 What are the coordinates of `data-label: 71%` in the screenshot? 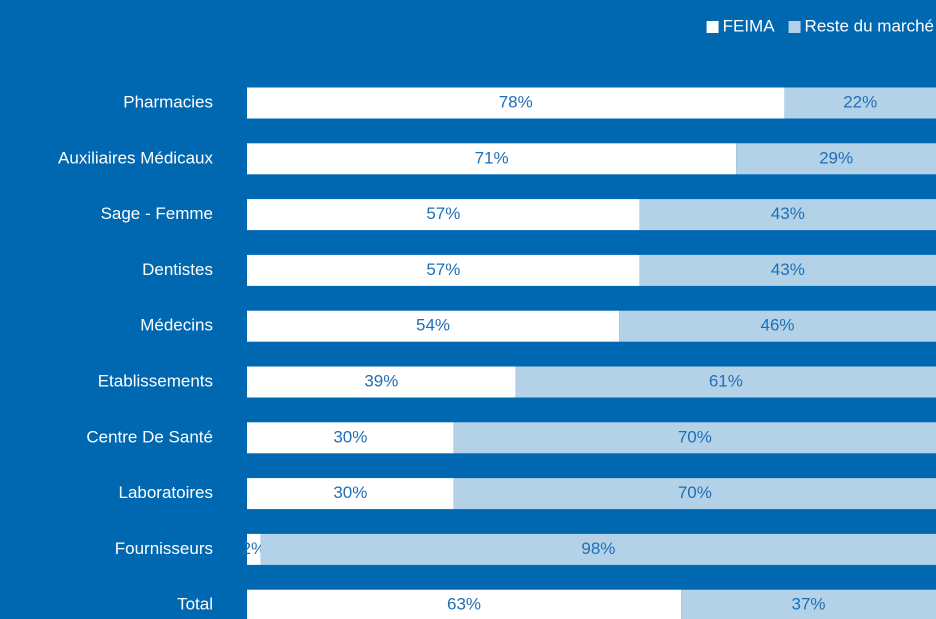 It's located at (492, 157).